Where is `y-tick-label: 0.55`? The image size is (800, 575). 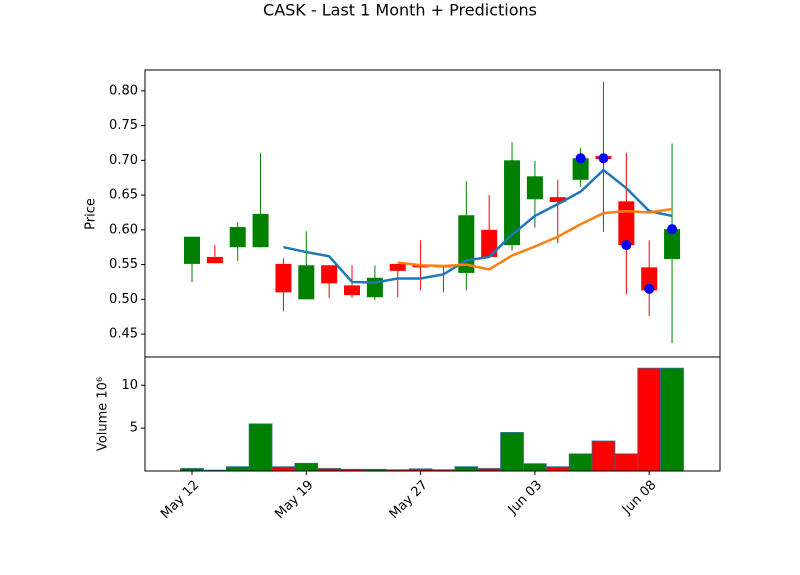
y-tick-label: 0.55 is located at coordinates (123, 264).